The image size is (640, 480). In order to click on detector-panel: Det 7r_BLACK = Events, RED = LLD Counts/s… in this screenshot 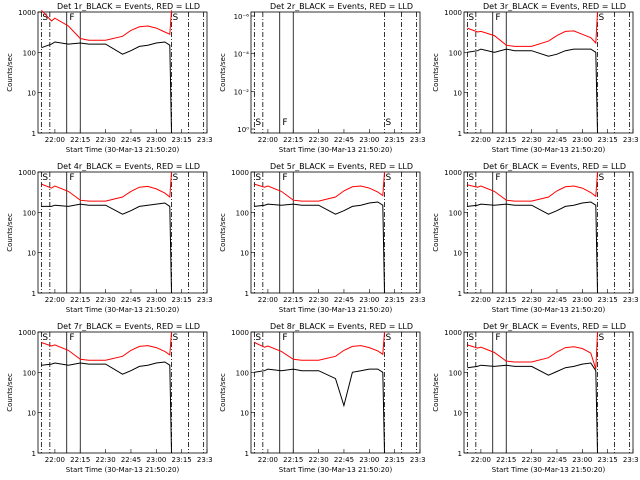, I will do `click(109, 398)`.